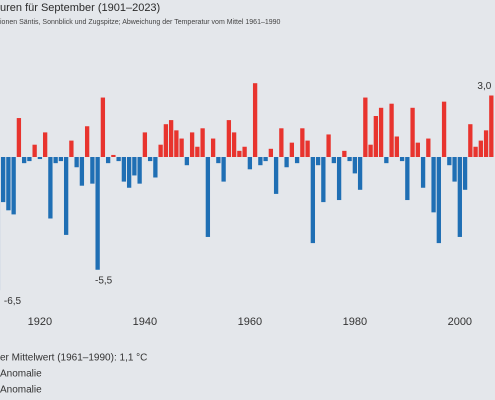 The image size is (495, 400). Describe the element at coordinates (104, 280) in the screenshot. I see `annotation: -5,5` at that location.